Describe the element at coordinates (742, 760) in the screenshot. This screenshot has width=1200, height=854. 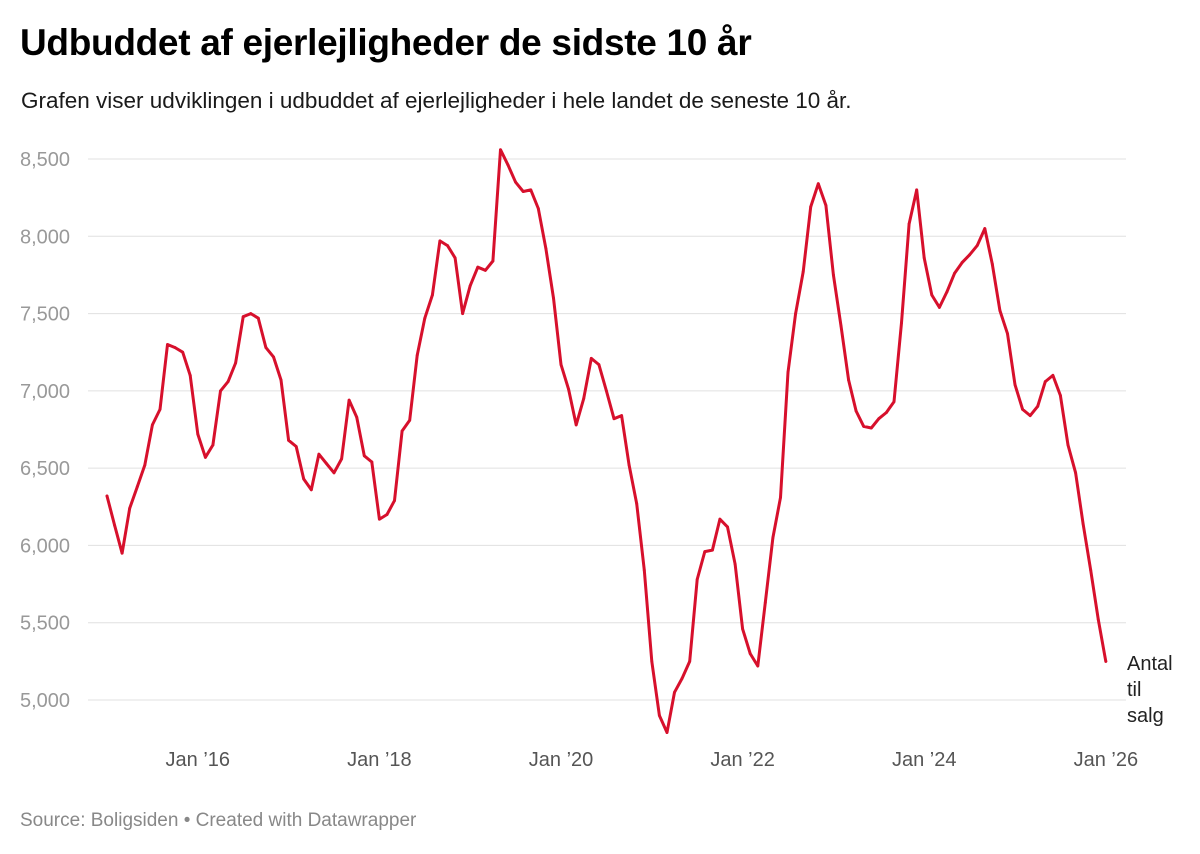
I see `x-tick-label: Jan ’22` at that location.